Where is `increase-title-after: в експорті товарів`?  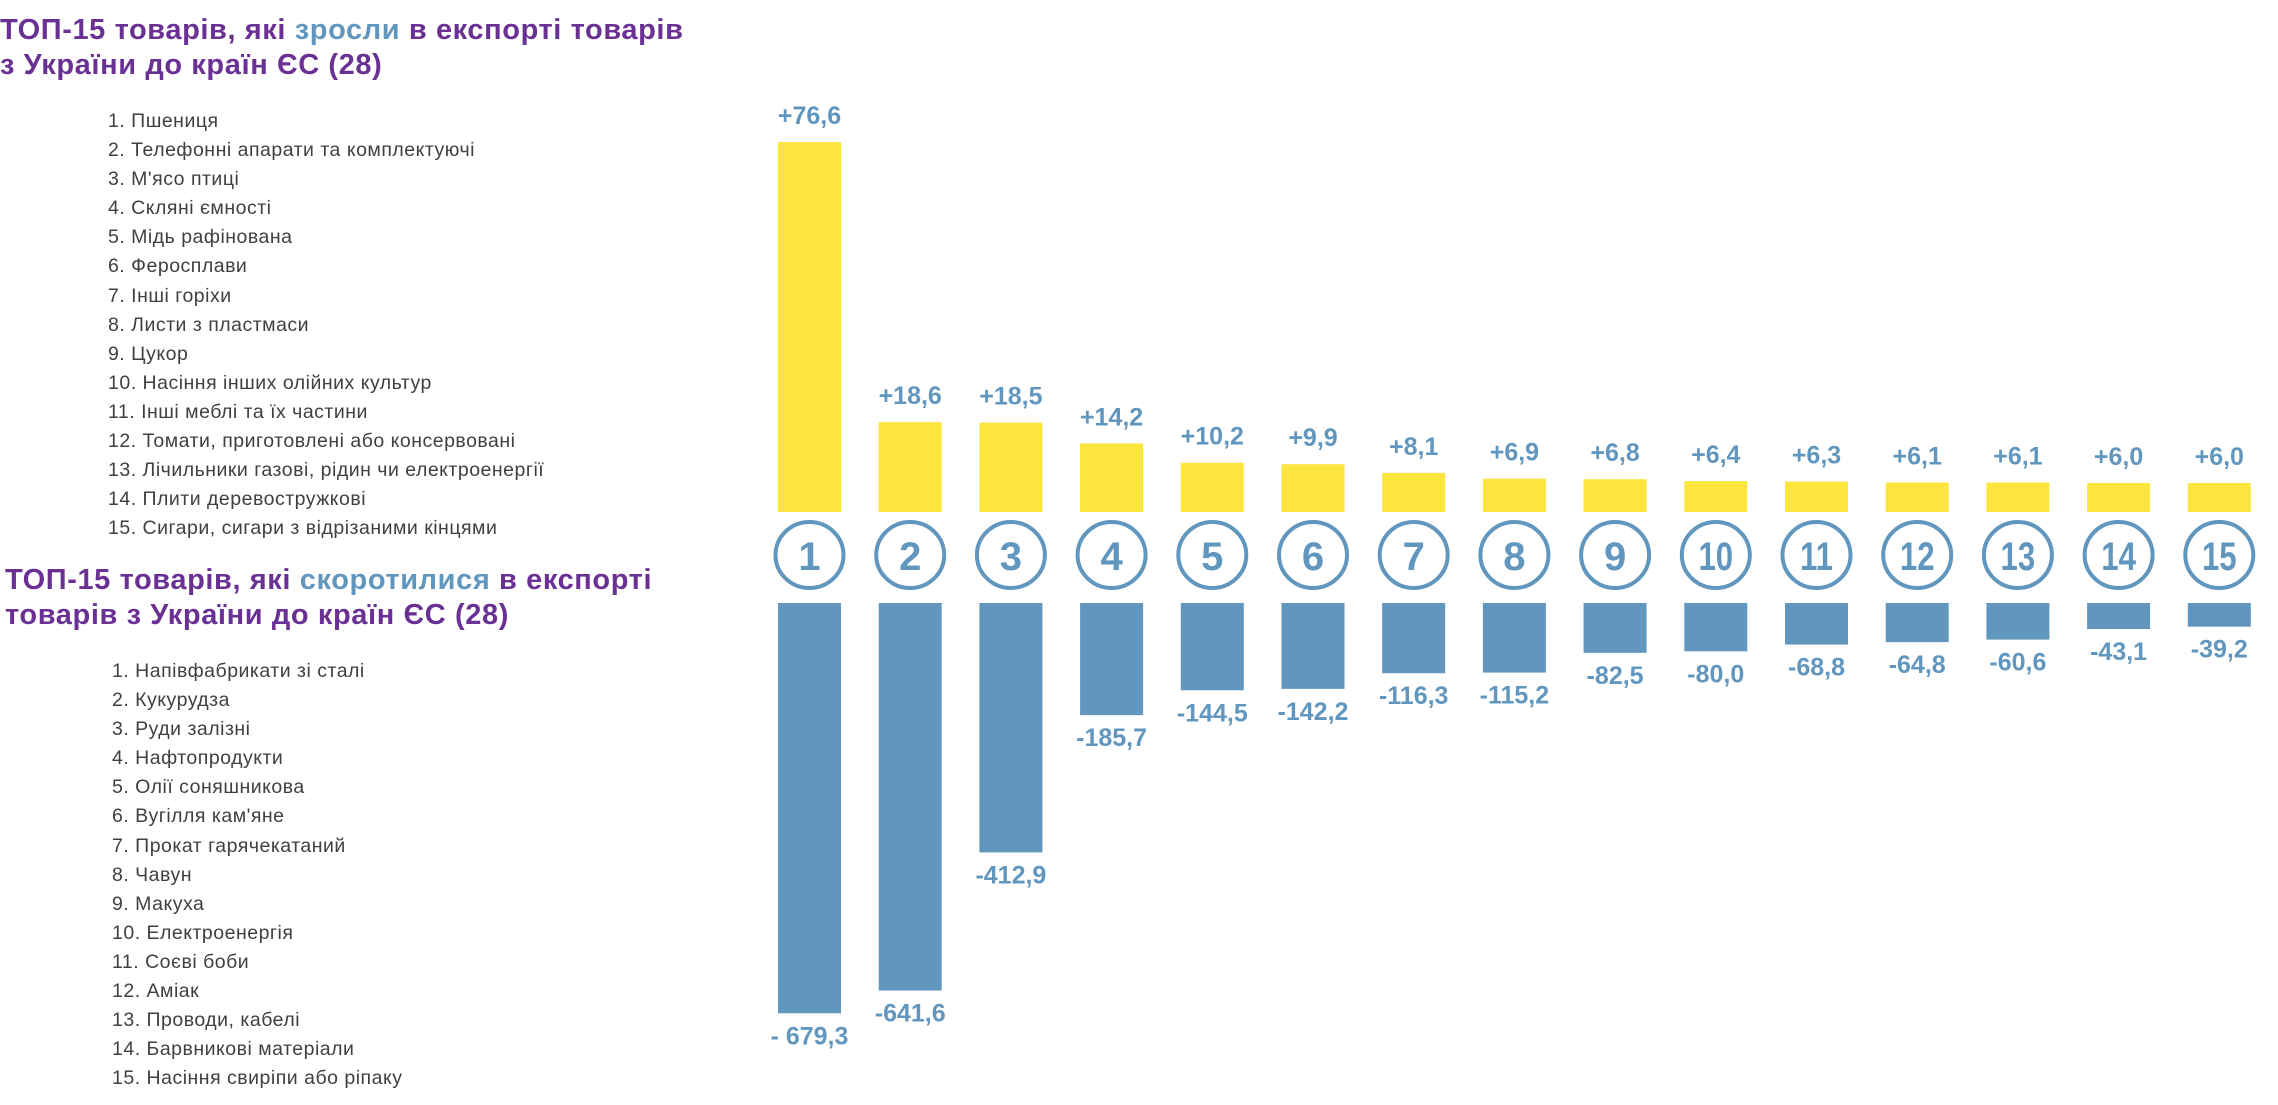 increase-title-after: в експорті товарів is located at coordinates (542, 30).